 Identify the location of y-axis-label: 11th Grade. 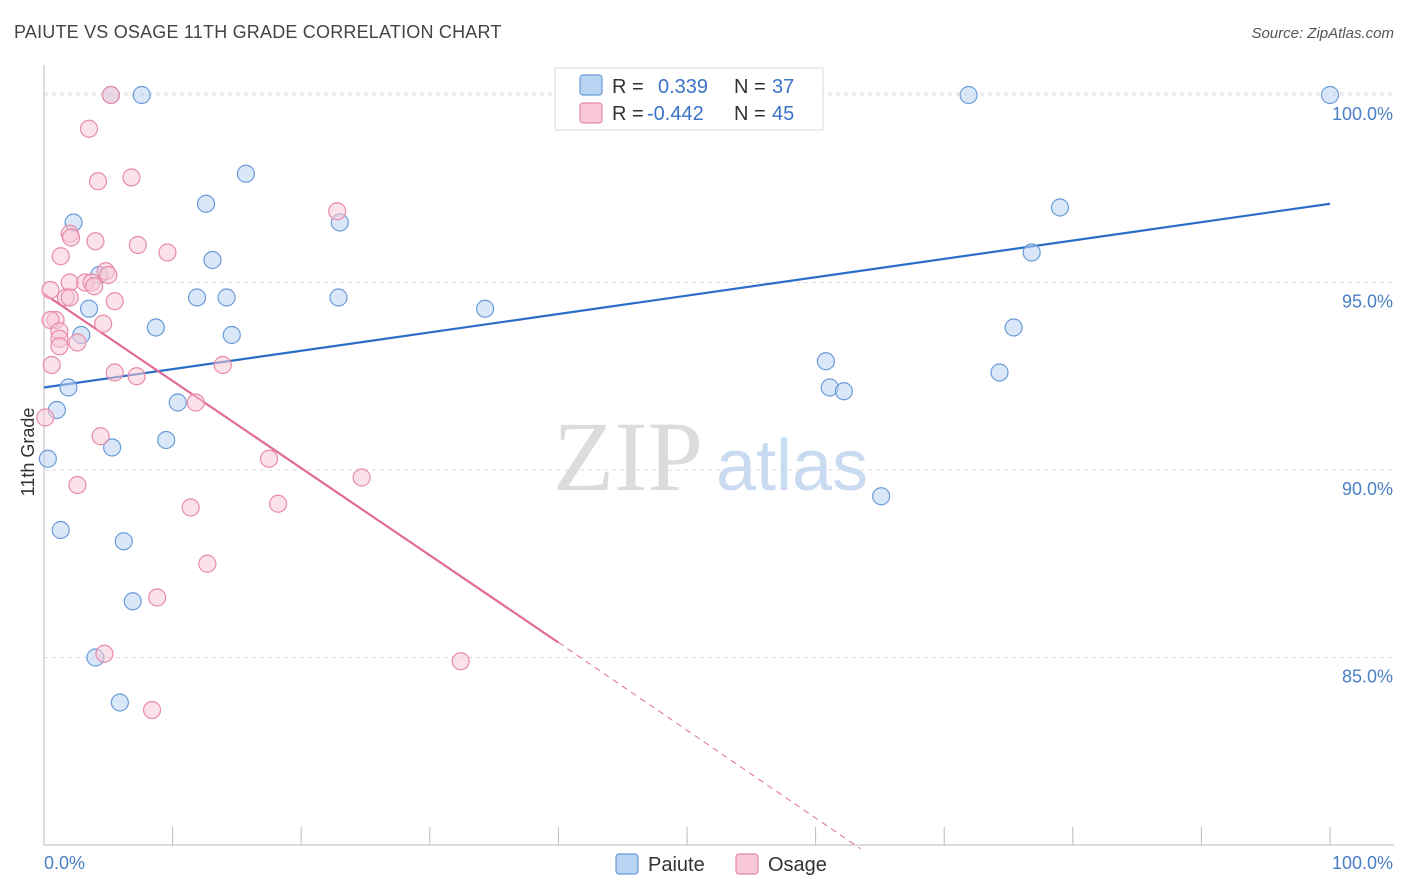
(28, 452).